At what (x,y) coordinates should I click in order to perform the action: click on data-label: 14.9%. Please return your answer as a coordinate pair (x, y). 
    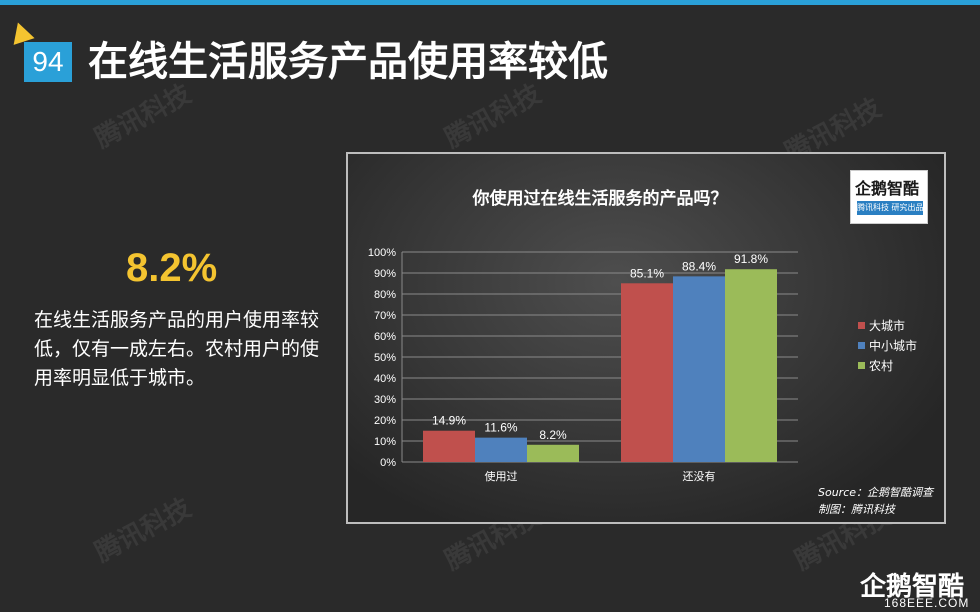
    Looking at the image, I should click on (449, 421).